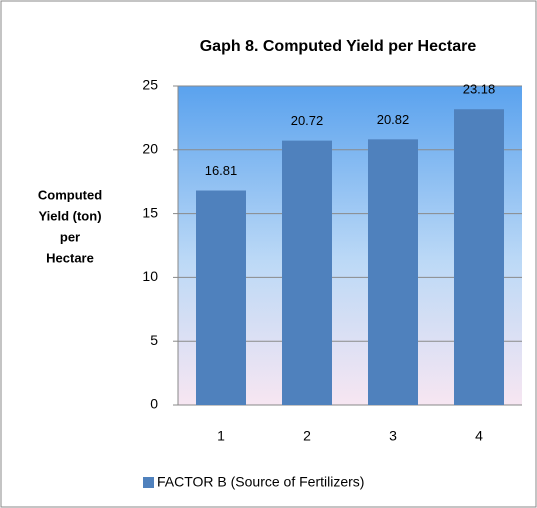  I want to click on value-label: 20.72, so click(307, 120).